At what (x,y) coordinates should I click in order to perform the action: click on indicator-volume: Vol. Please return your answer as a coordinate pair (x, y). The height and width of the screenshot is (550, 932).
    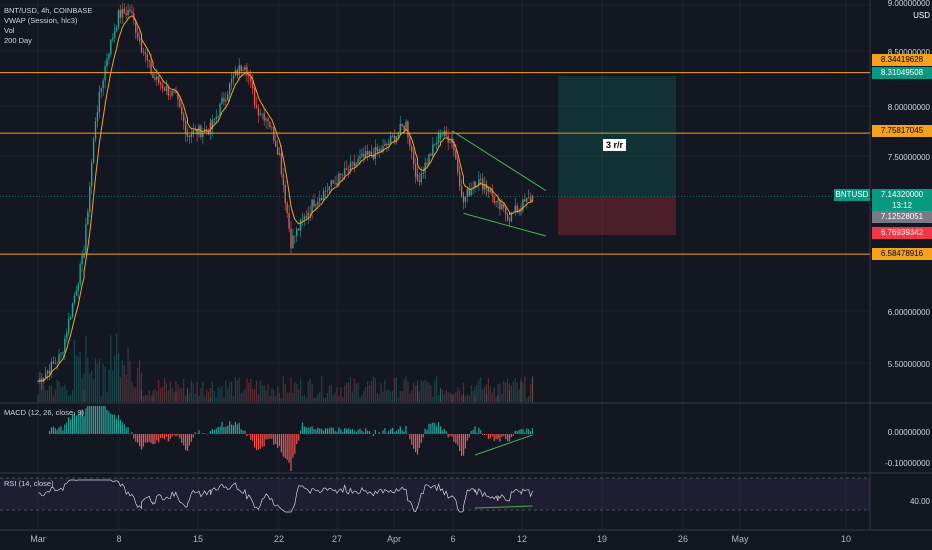
    Looking at the image, I should click on (9, 30).